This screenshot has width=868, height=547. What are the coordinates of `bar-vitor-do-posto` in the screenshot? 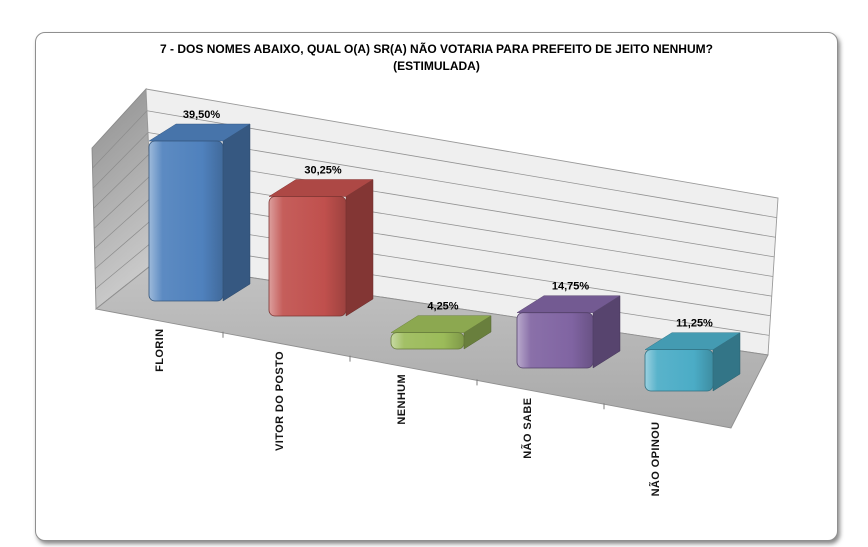 It's located at (321, 248).